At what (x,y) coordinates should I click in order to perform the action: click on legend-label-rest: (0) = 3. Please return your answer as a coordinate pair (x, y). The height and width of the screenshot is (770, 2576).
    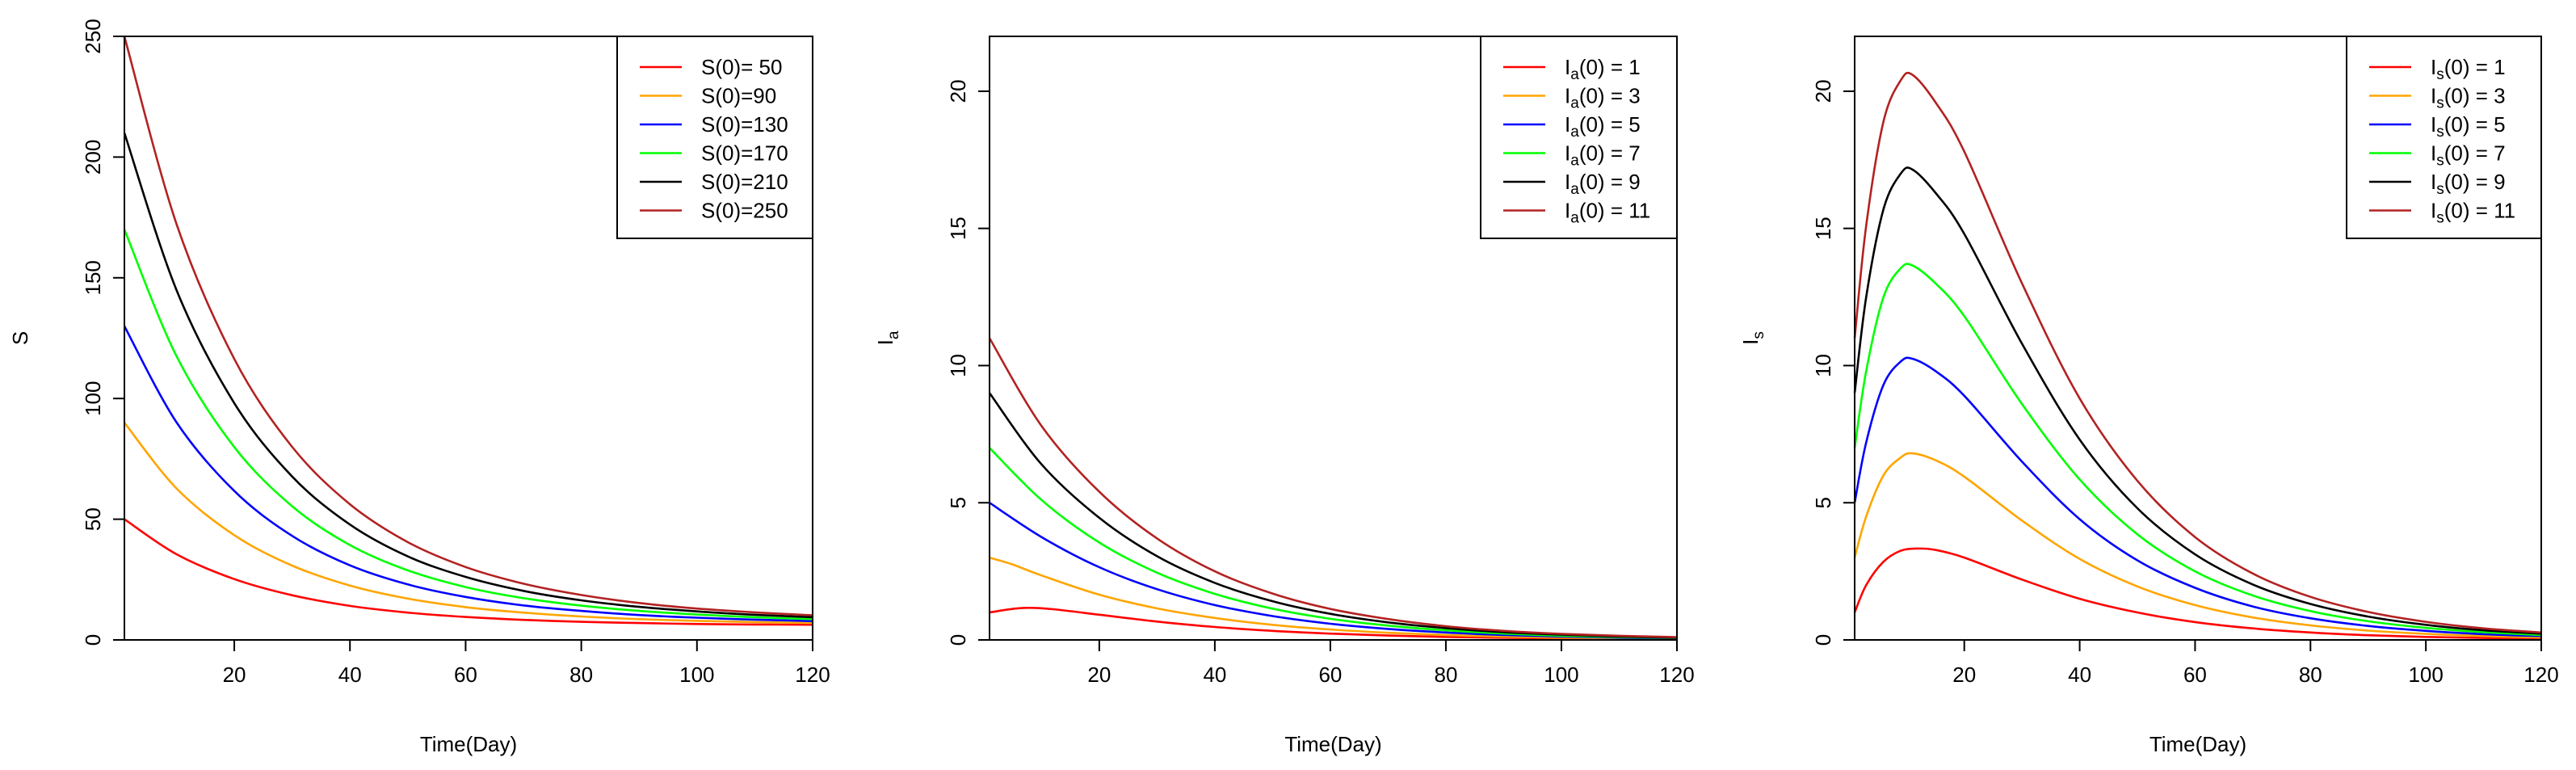
    Looking at the image, I should click on (2475, 96).